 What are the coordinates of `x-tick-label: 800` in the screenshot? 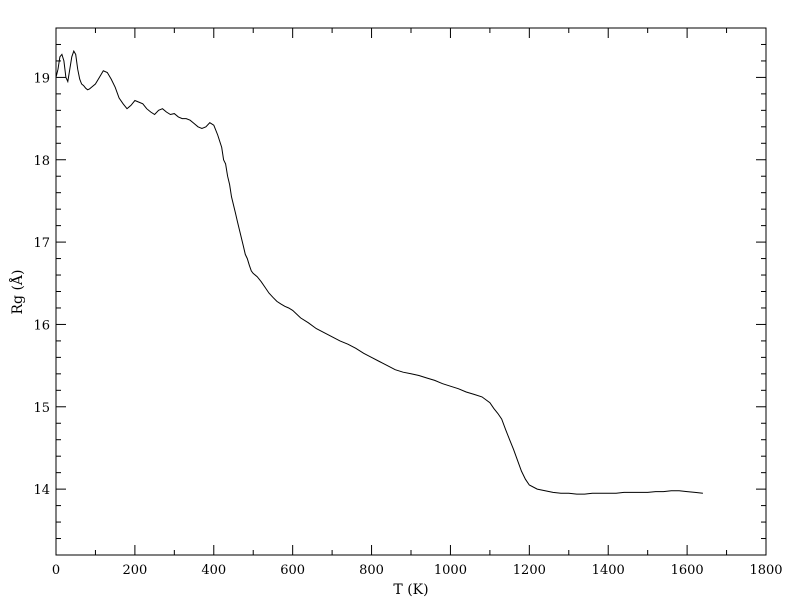 It's located at (371, 570).